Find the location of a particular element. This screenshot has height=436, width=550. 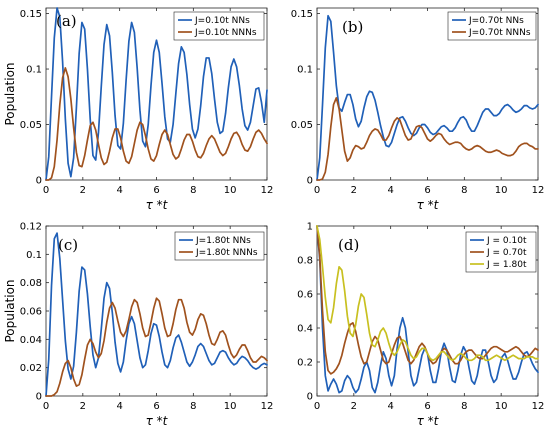

legend: J = 0.10t J = 0.70t J = 1.80t is located at coordinates (501, 252).